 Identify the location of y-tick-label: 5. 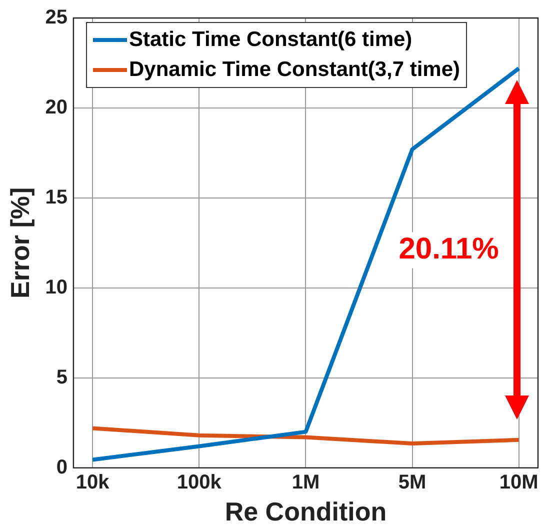
(62, 377).